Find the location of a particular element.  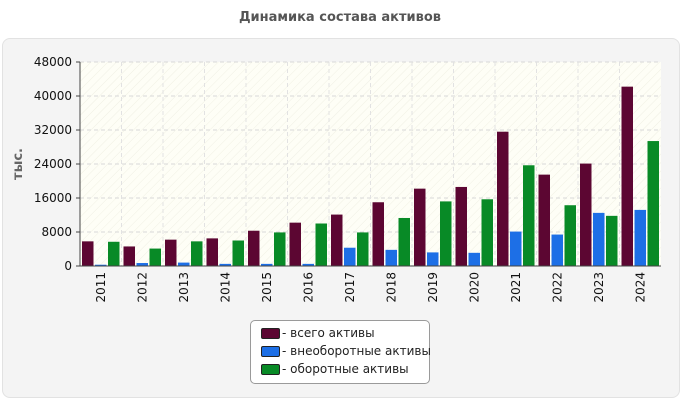

legend-item-total: - всего активы is located at coordinates (318, 333).